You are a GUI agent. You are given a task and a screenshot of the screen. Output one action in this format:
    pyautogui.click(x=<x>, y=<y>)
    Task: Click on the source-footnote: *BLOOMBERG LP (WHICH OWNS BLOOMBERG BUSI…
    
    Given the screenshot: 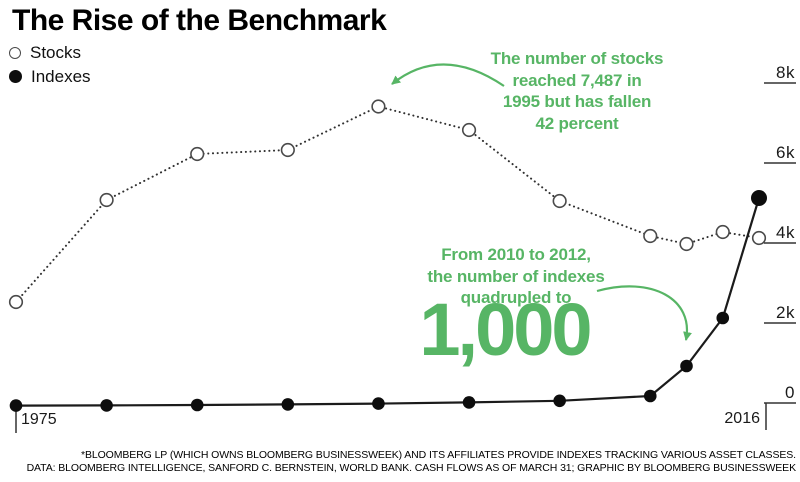 What is the action you would take?
    pyautogui.click(x=403, y=461)
    